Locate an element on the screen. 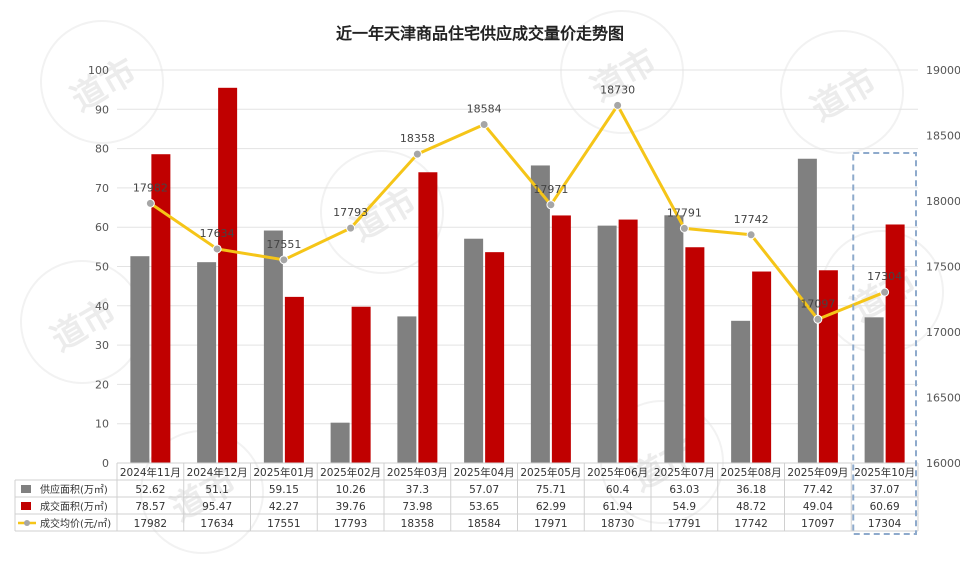  table-value: 77.42 is located at coordinates (818, 490).